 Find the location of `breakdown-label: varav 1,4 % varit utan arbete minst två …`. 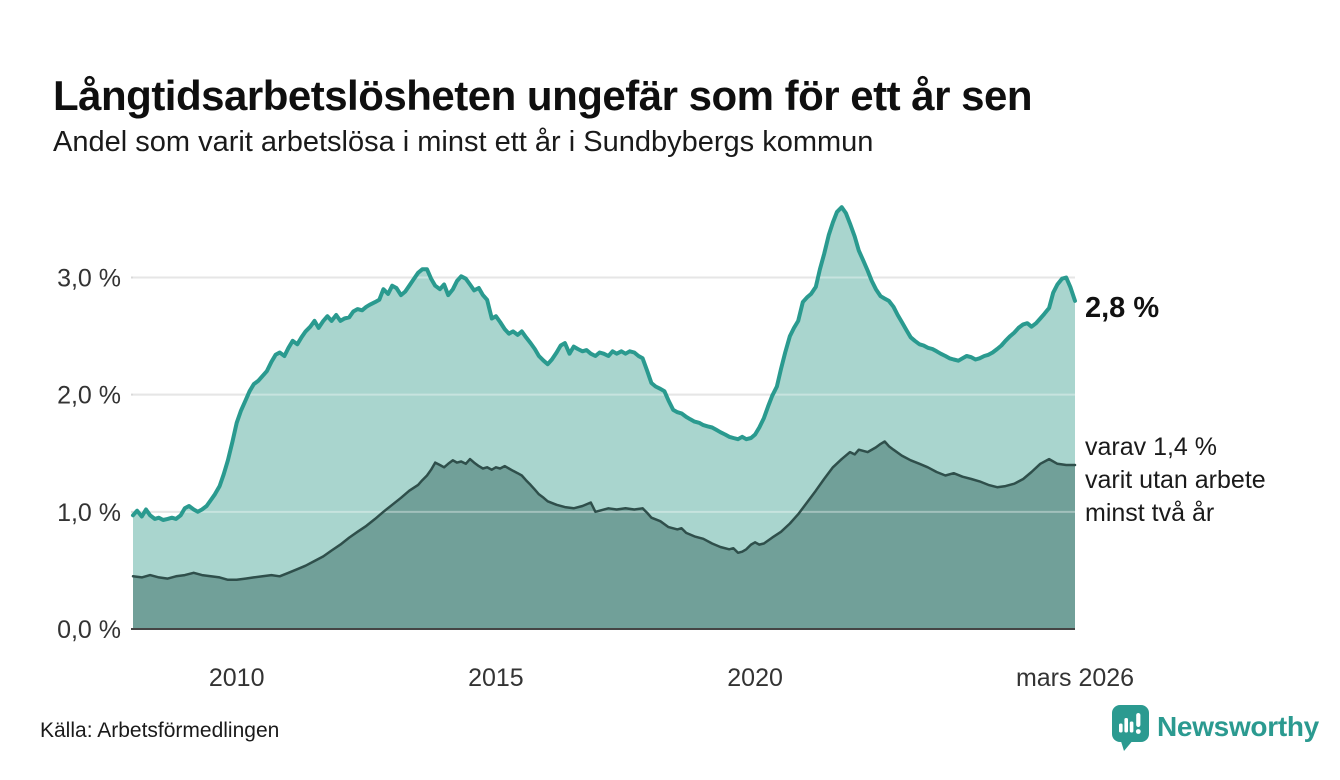

breakdown-label: varav 1,4 % varit utan arbete minst två … is located at coordinates (1175, 480).